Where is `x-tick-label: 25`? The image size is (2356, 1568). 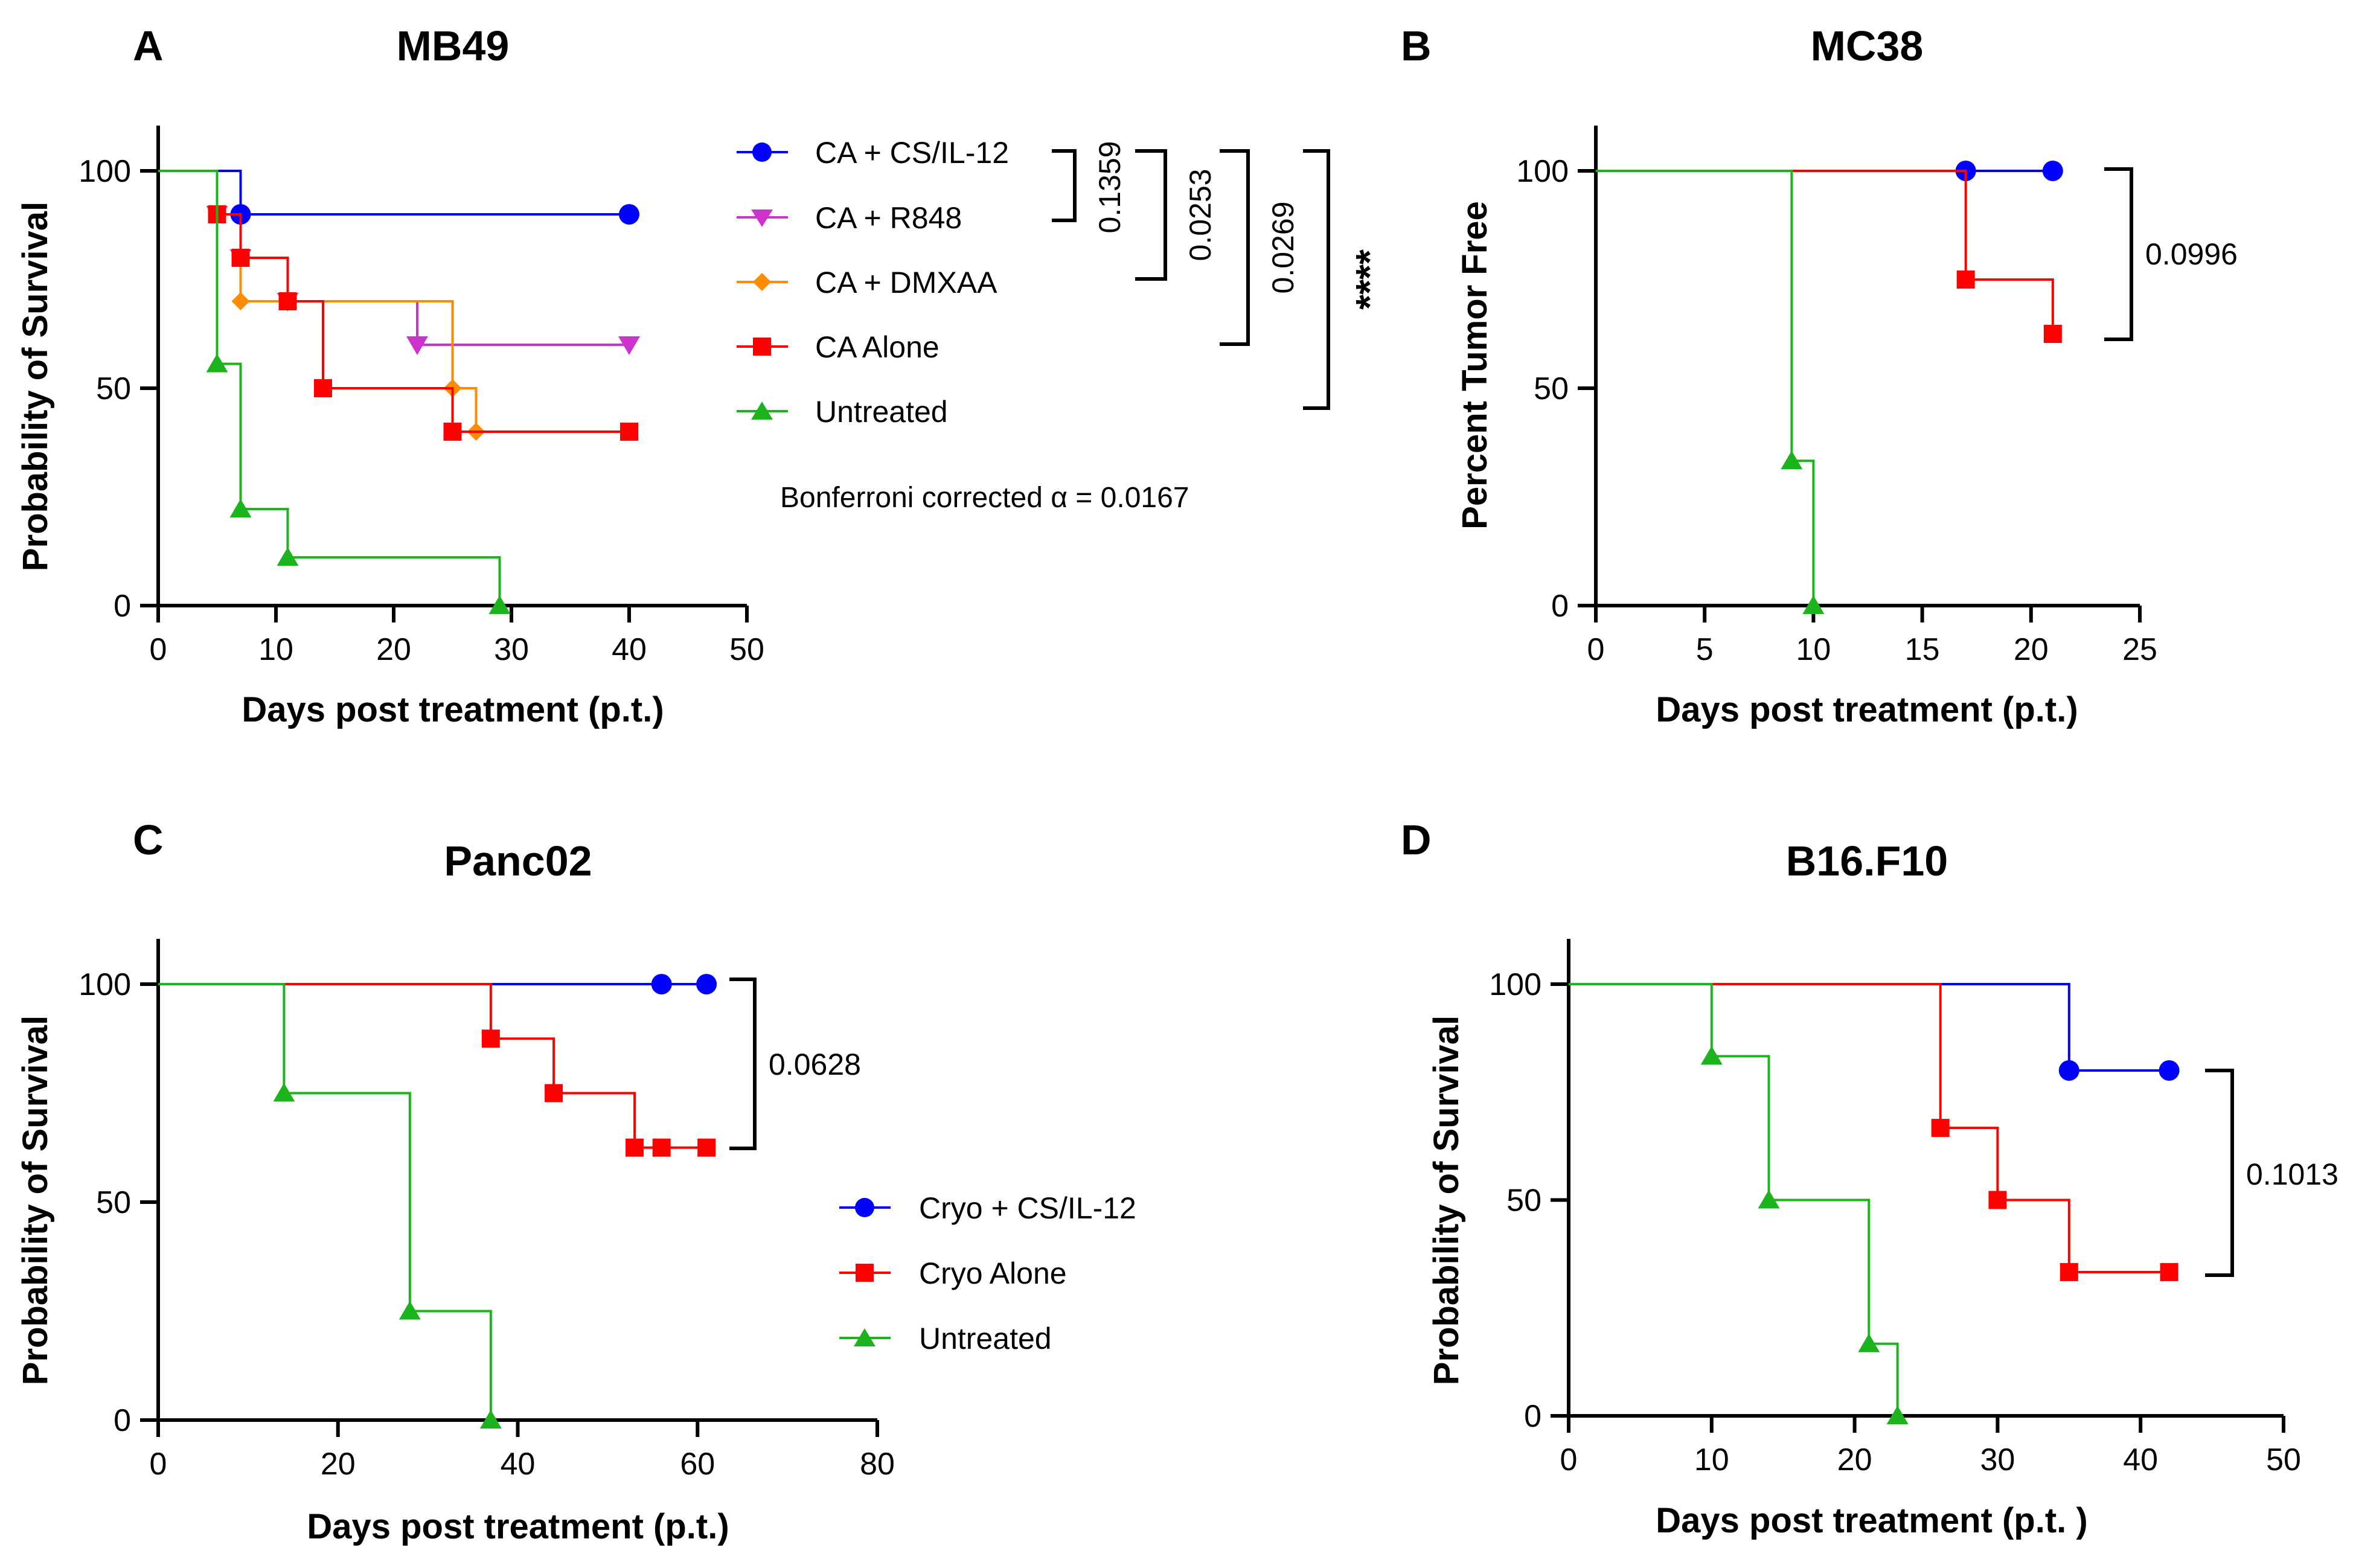
x-tick-label: 25 is located at coordinates (2139, 649).